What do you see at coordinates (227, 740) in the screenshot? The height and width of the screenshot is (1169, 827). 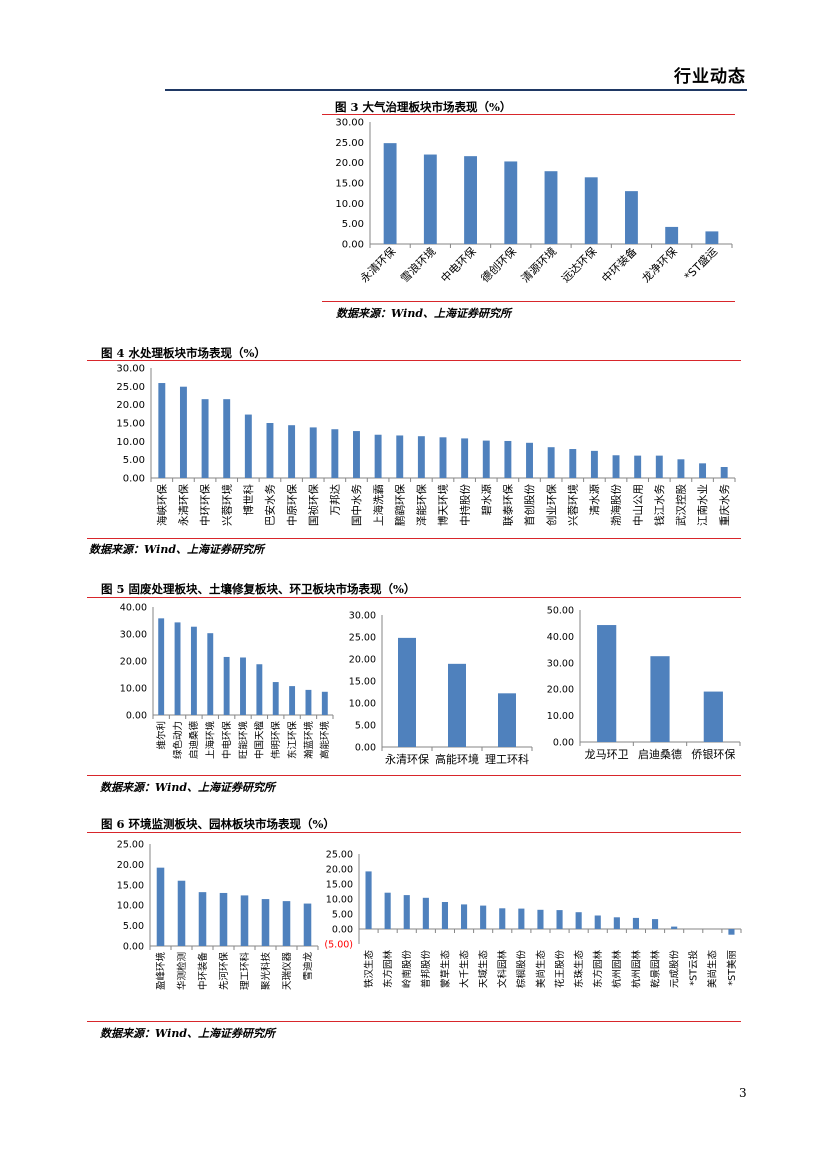 I see `x-category-label: 中电环保` at bounding box center [227, 740].